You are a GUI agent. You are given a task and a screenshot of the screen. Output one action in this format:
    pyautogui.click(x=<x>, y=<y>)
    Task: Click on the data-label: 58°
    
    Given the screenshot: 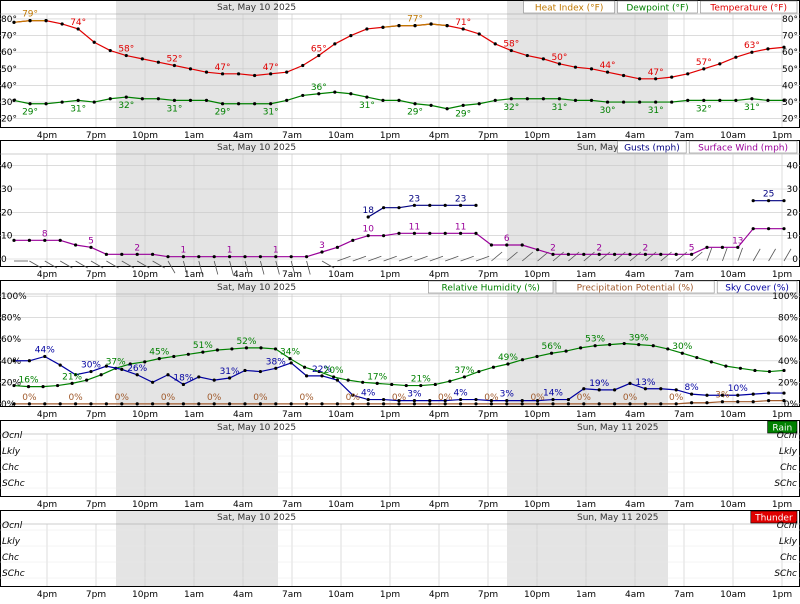 What is the action you would take?
    pyautogui.click(x=511, y=45)
    